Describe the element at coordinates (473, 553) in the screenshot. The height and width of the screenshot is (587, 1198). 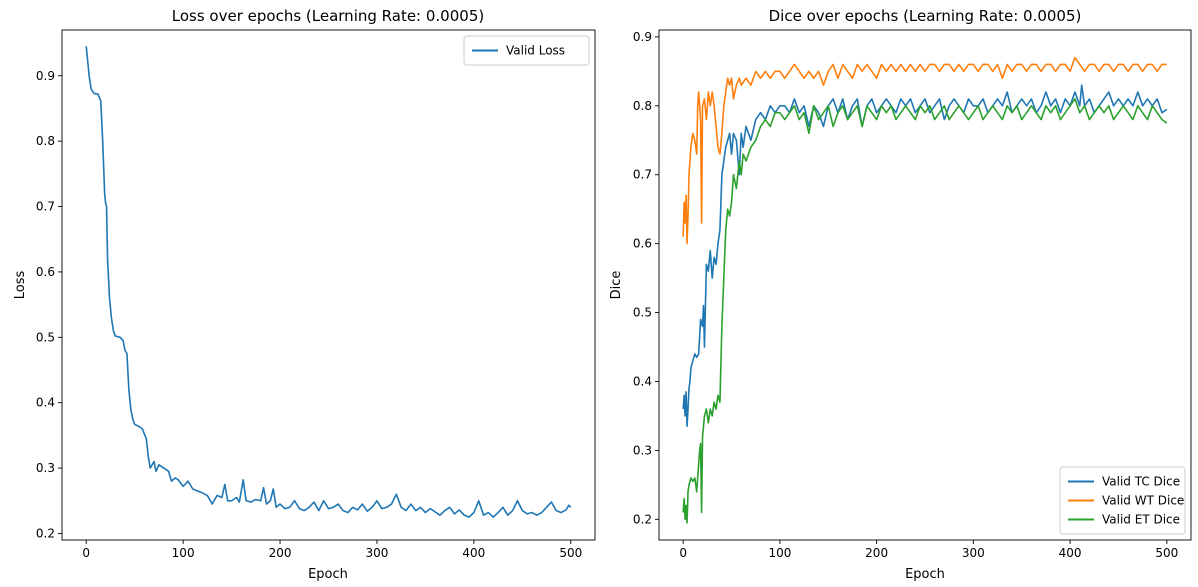
I see `loss-x-tick-label: 400` at that location.